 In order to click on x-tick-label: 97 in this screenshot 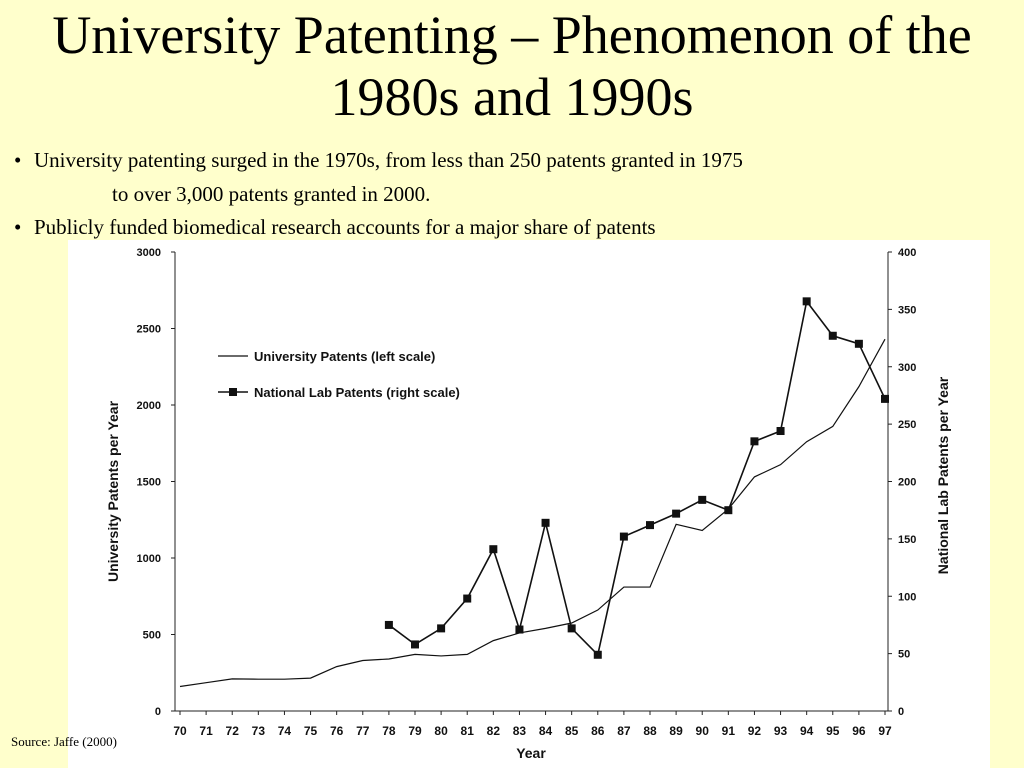, I will do `click(885, 731)`.